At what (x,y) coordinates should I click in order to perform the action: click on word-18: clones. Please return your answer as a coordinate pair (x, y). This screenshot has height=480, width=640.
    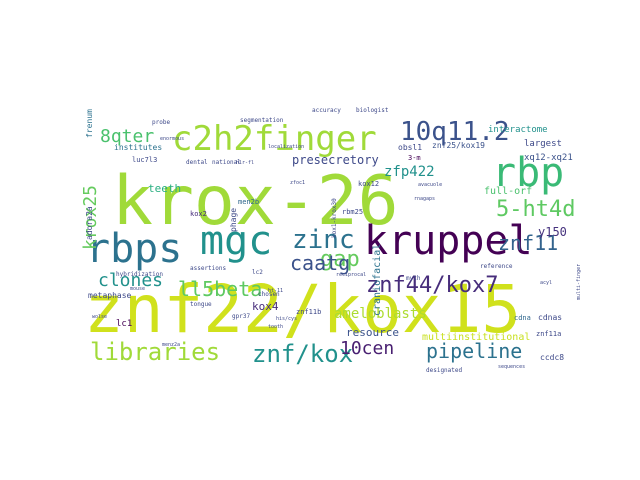
    Looking at the image, I should click on (130, 280).